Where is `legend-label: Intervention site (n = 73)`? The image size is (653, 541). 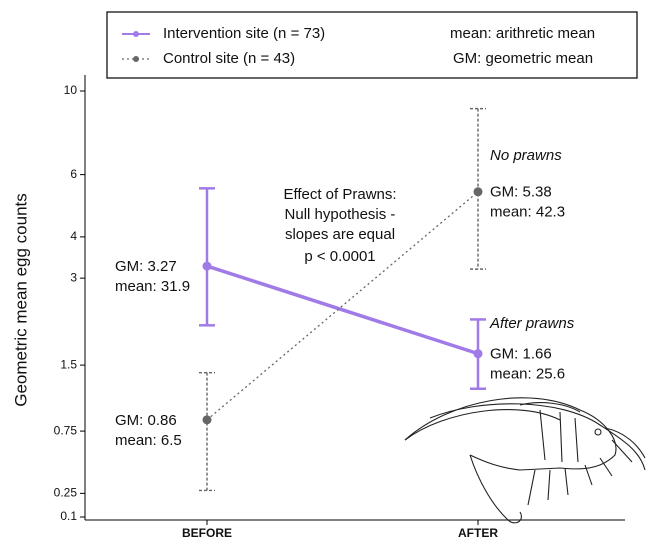
legend-label: Intervention site (n = 73) is located at coordinates (244, 33).